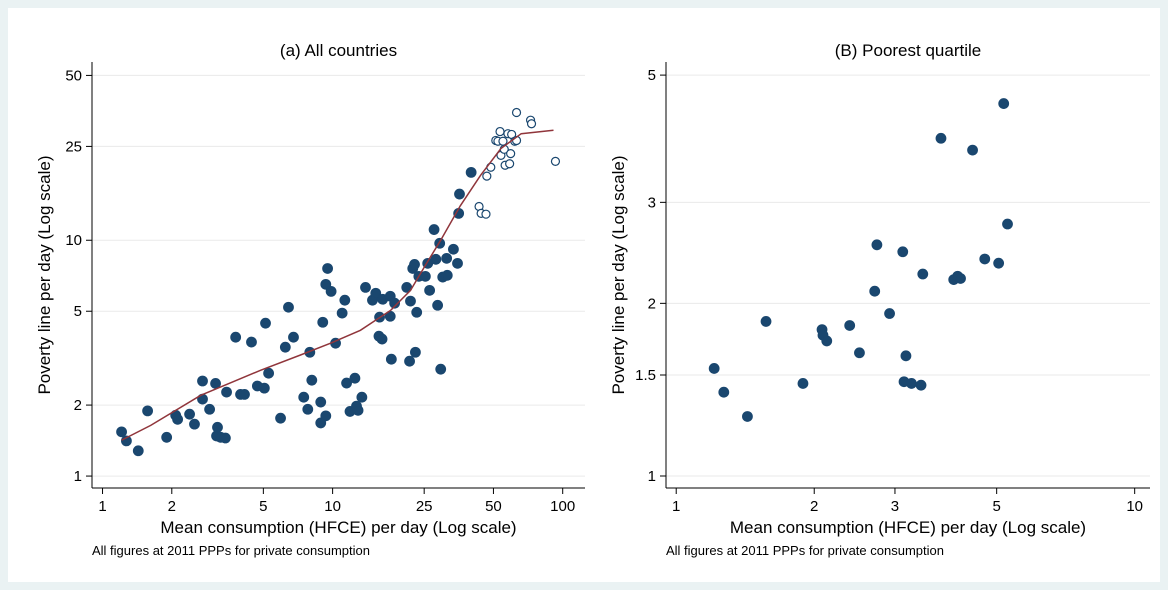 The image size is (1168, 595). Describe the element at coordinates (338, 50) in the screenshot. I see `chart-title: (a) All countries` at that location.